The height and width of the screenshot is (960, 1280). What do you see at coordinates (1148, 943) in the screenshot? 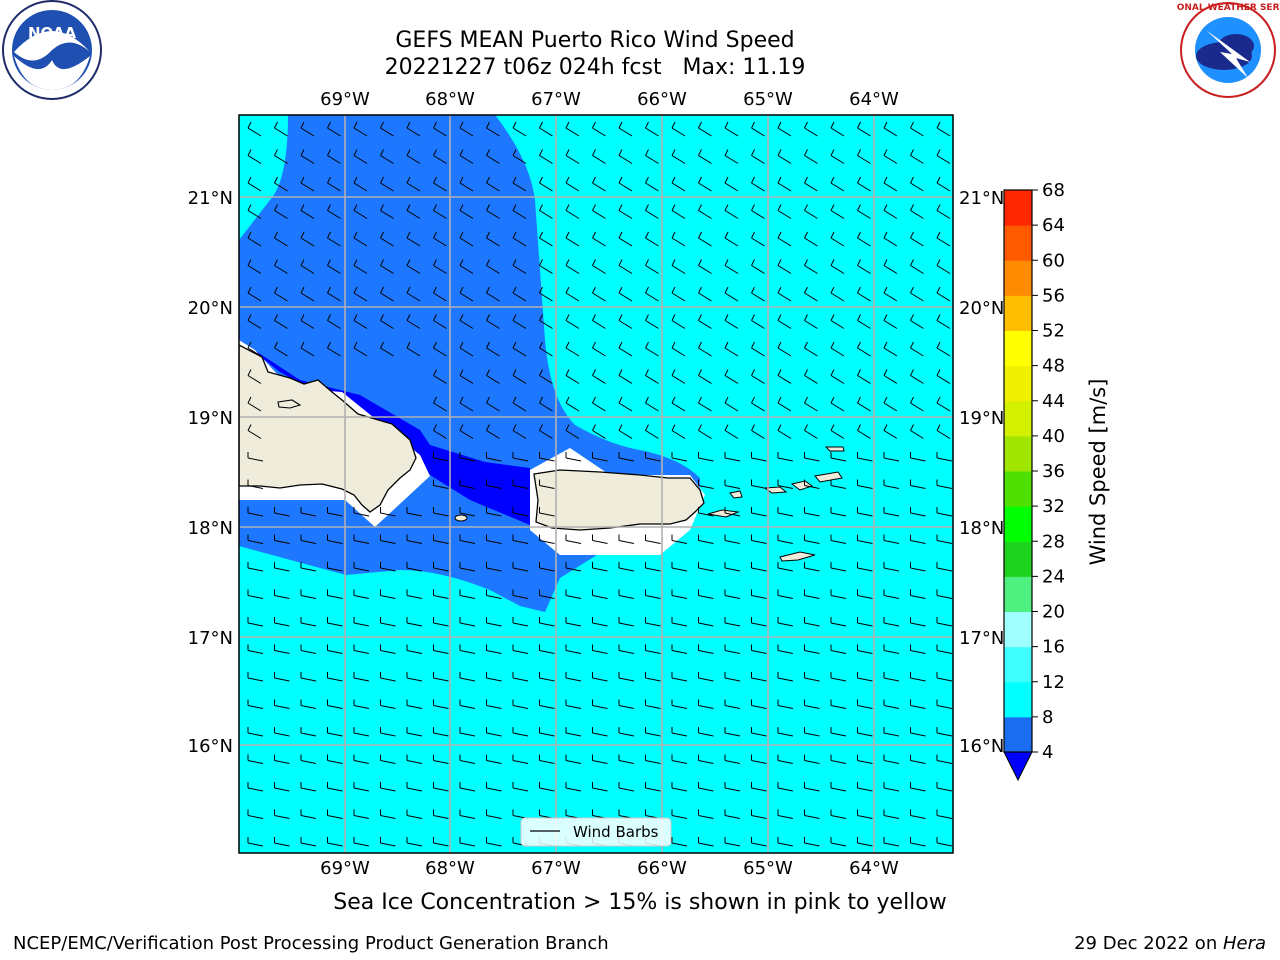
I see `footer-date-text: 29 Dec 2022 on` at bounding box center [1148, 943].